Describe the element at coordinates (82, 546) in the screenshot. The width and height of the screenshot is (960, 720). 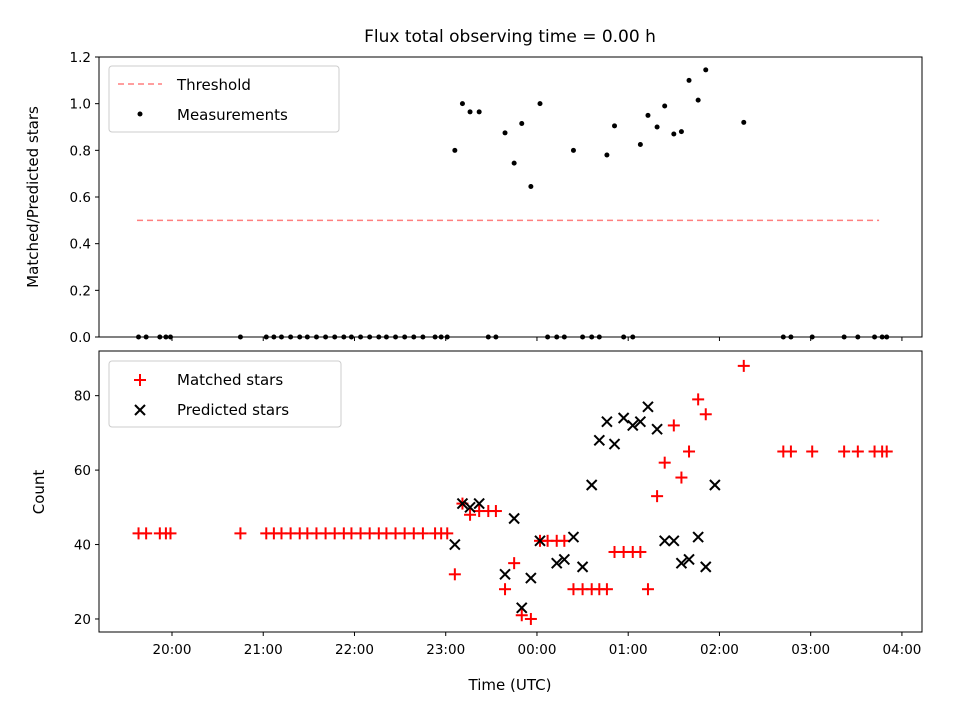
I see `bottom-y-tick-label: 40` at that location.